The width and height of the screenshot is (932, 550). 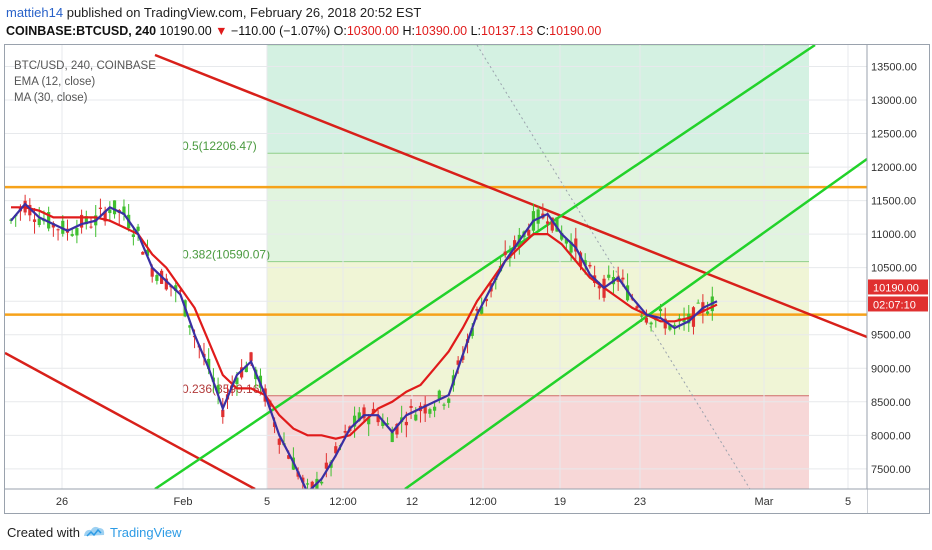 What do you see at coordinates (894, 67) in the screenshot?
I see `y-tick-label: 13500.00` at bounding box center [894, 67].